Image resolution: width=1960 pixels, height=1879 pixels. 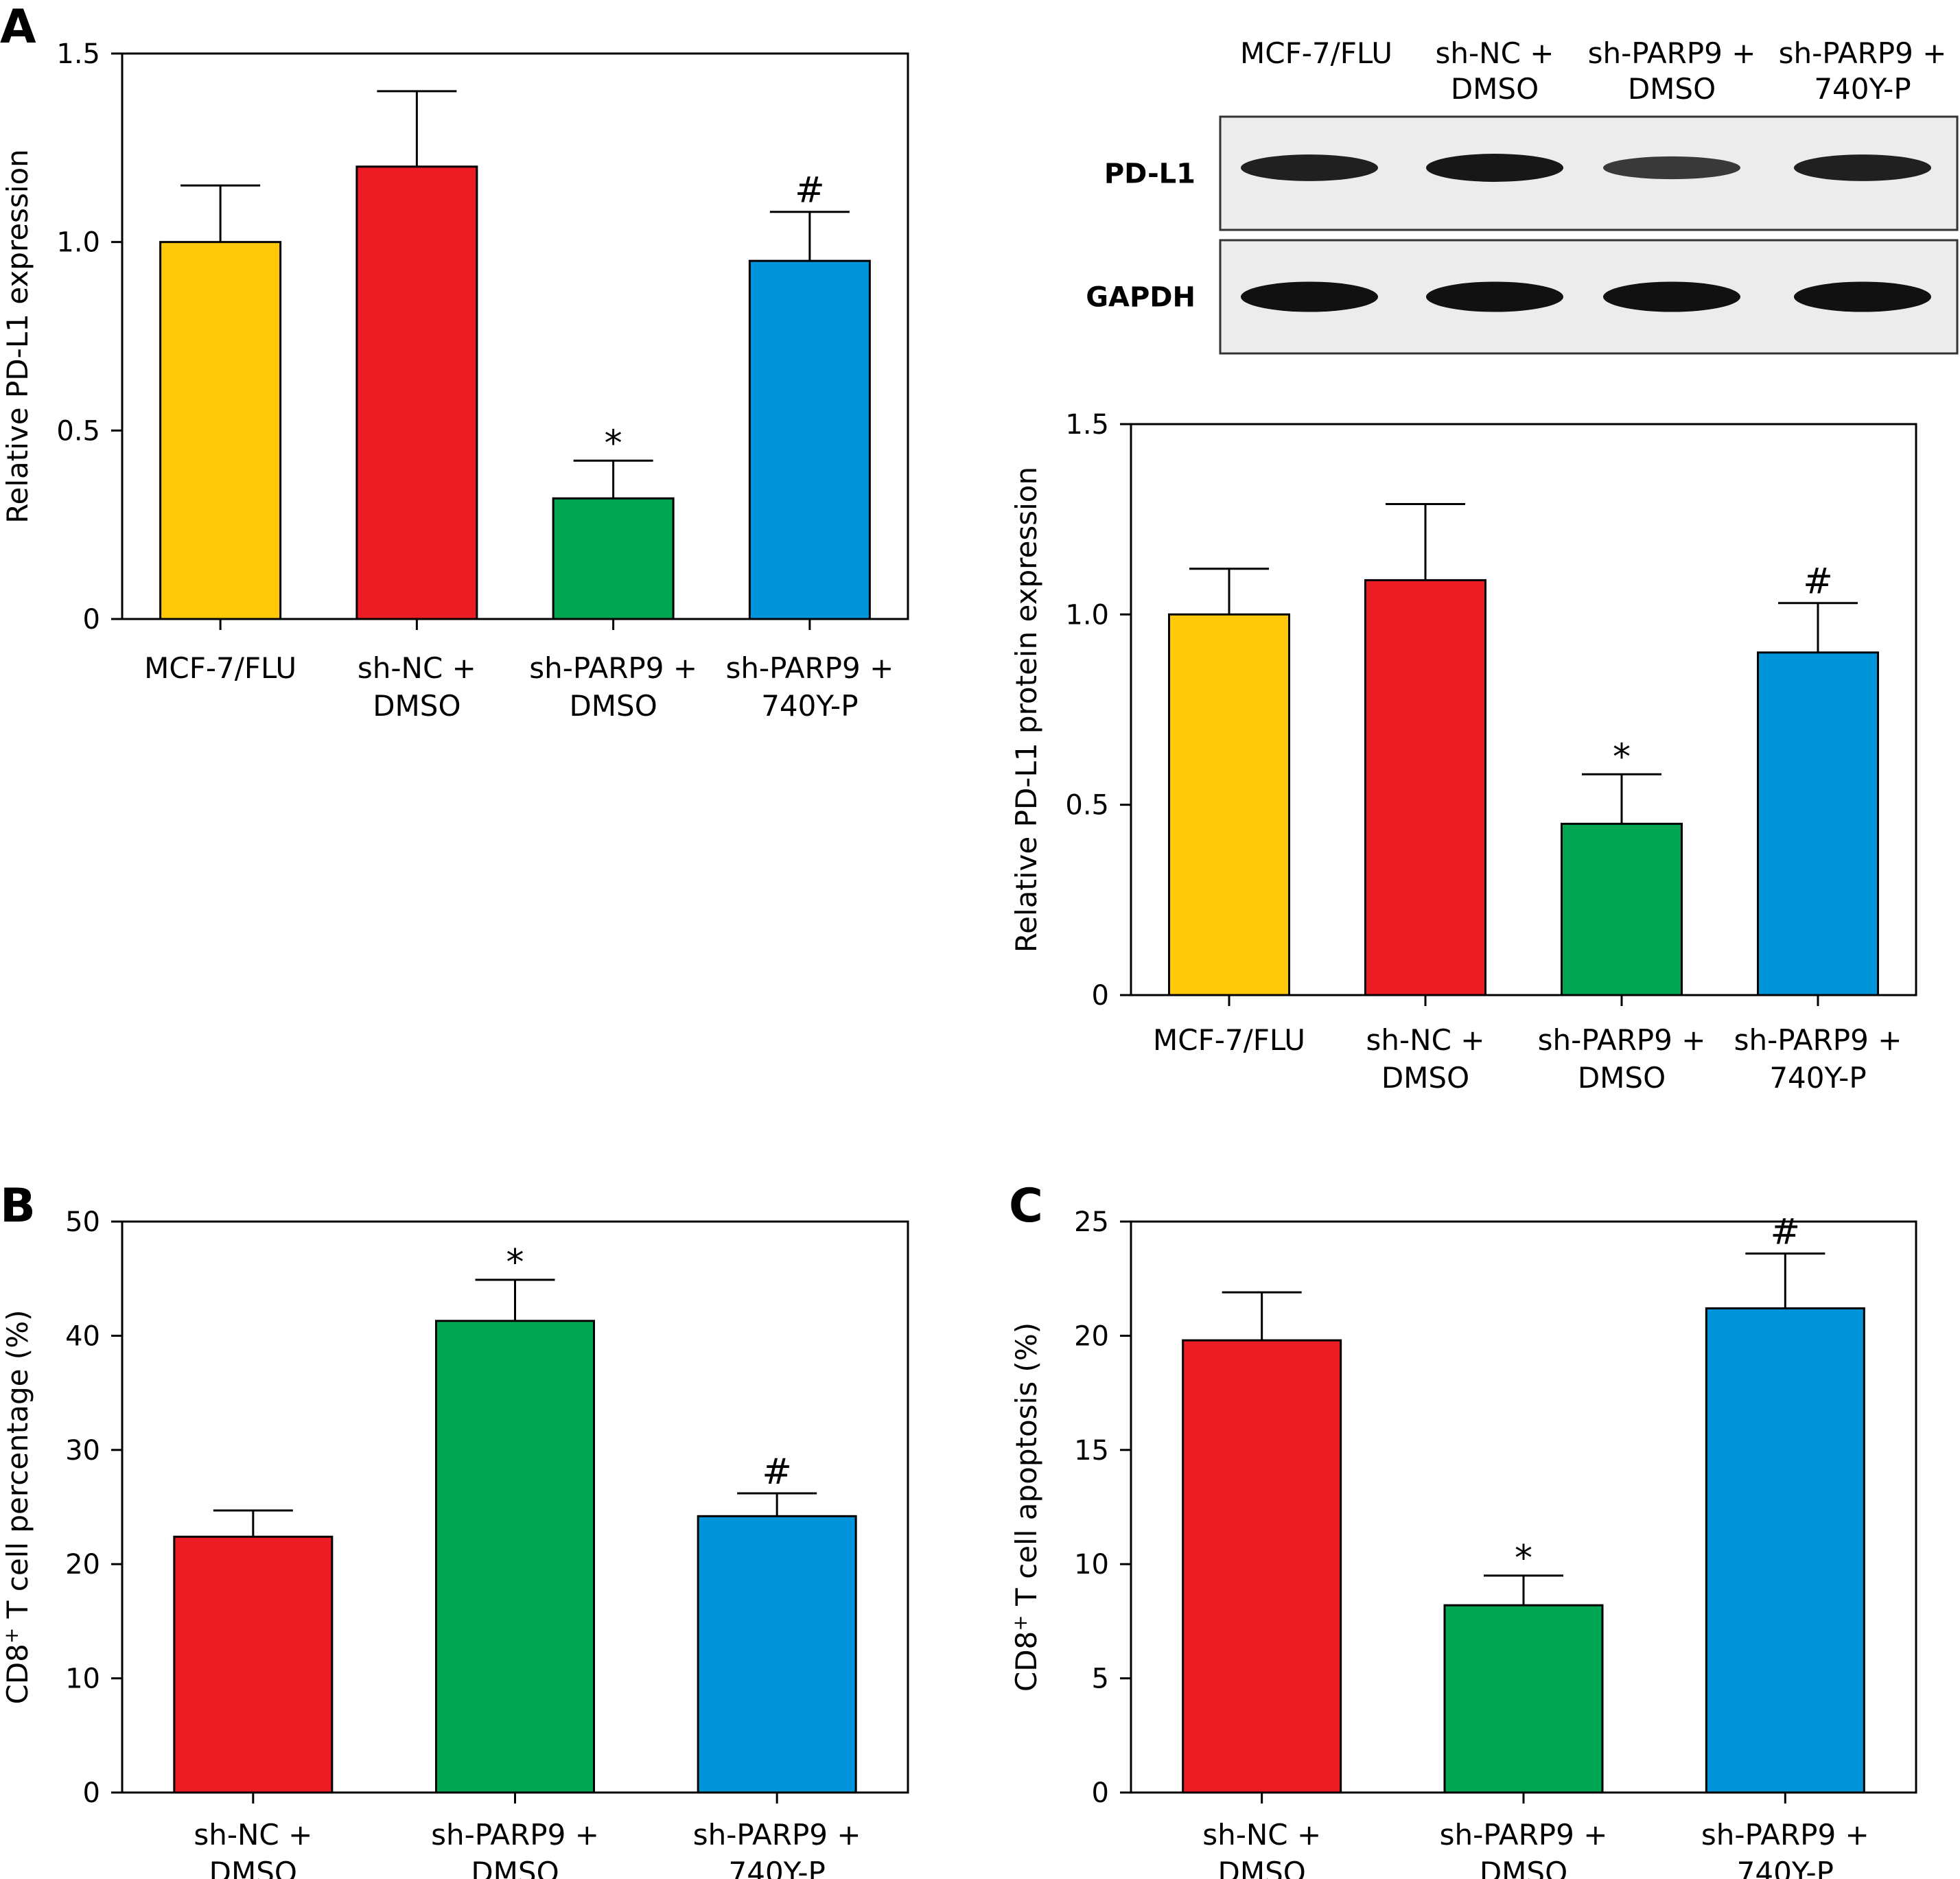 What do you see at coordinates (17, 336) in the screenshot?
I see `y-axis-label: Relative PD-L1 expression` at bounding box center [17, 336].